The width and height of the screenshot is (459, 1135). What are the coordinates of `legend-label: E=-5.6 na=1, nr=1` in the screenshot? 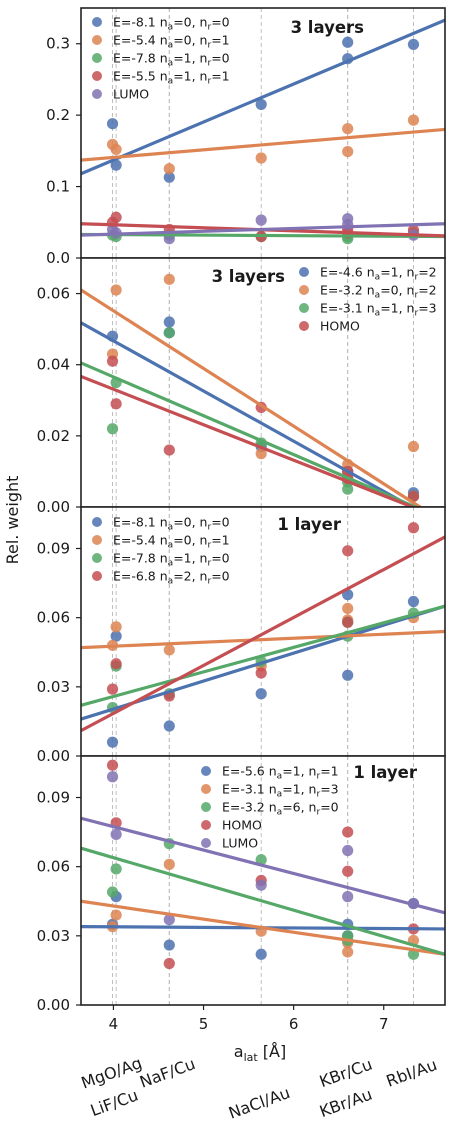 It's located at (280, 773).